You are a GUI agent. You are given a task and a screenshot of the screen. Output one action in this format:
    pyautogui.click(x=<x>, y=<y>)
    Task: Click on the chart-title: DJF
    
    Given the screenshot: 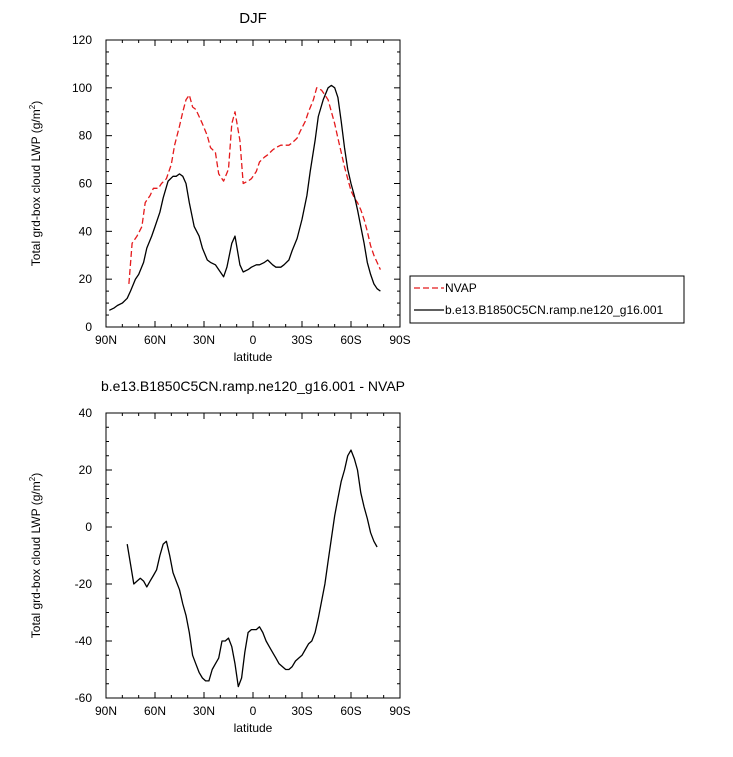 What is the action you would take?
    pyautogui.click(x=253, y=18)
    